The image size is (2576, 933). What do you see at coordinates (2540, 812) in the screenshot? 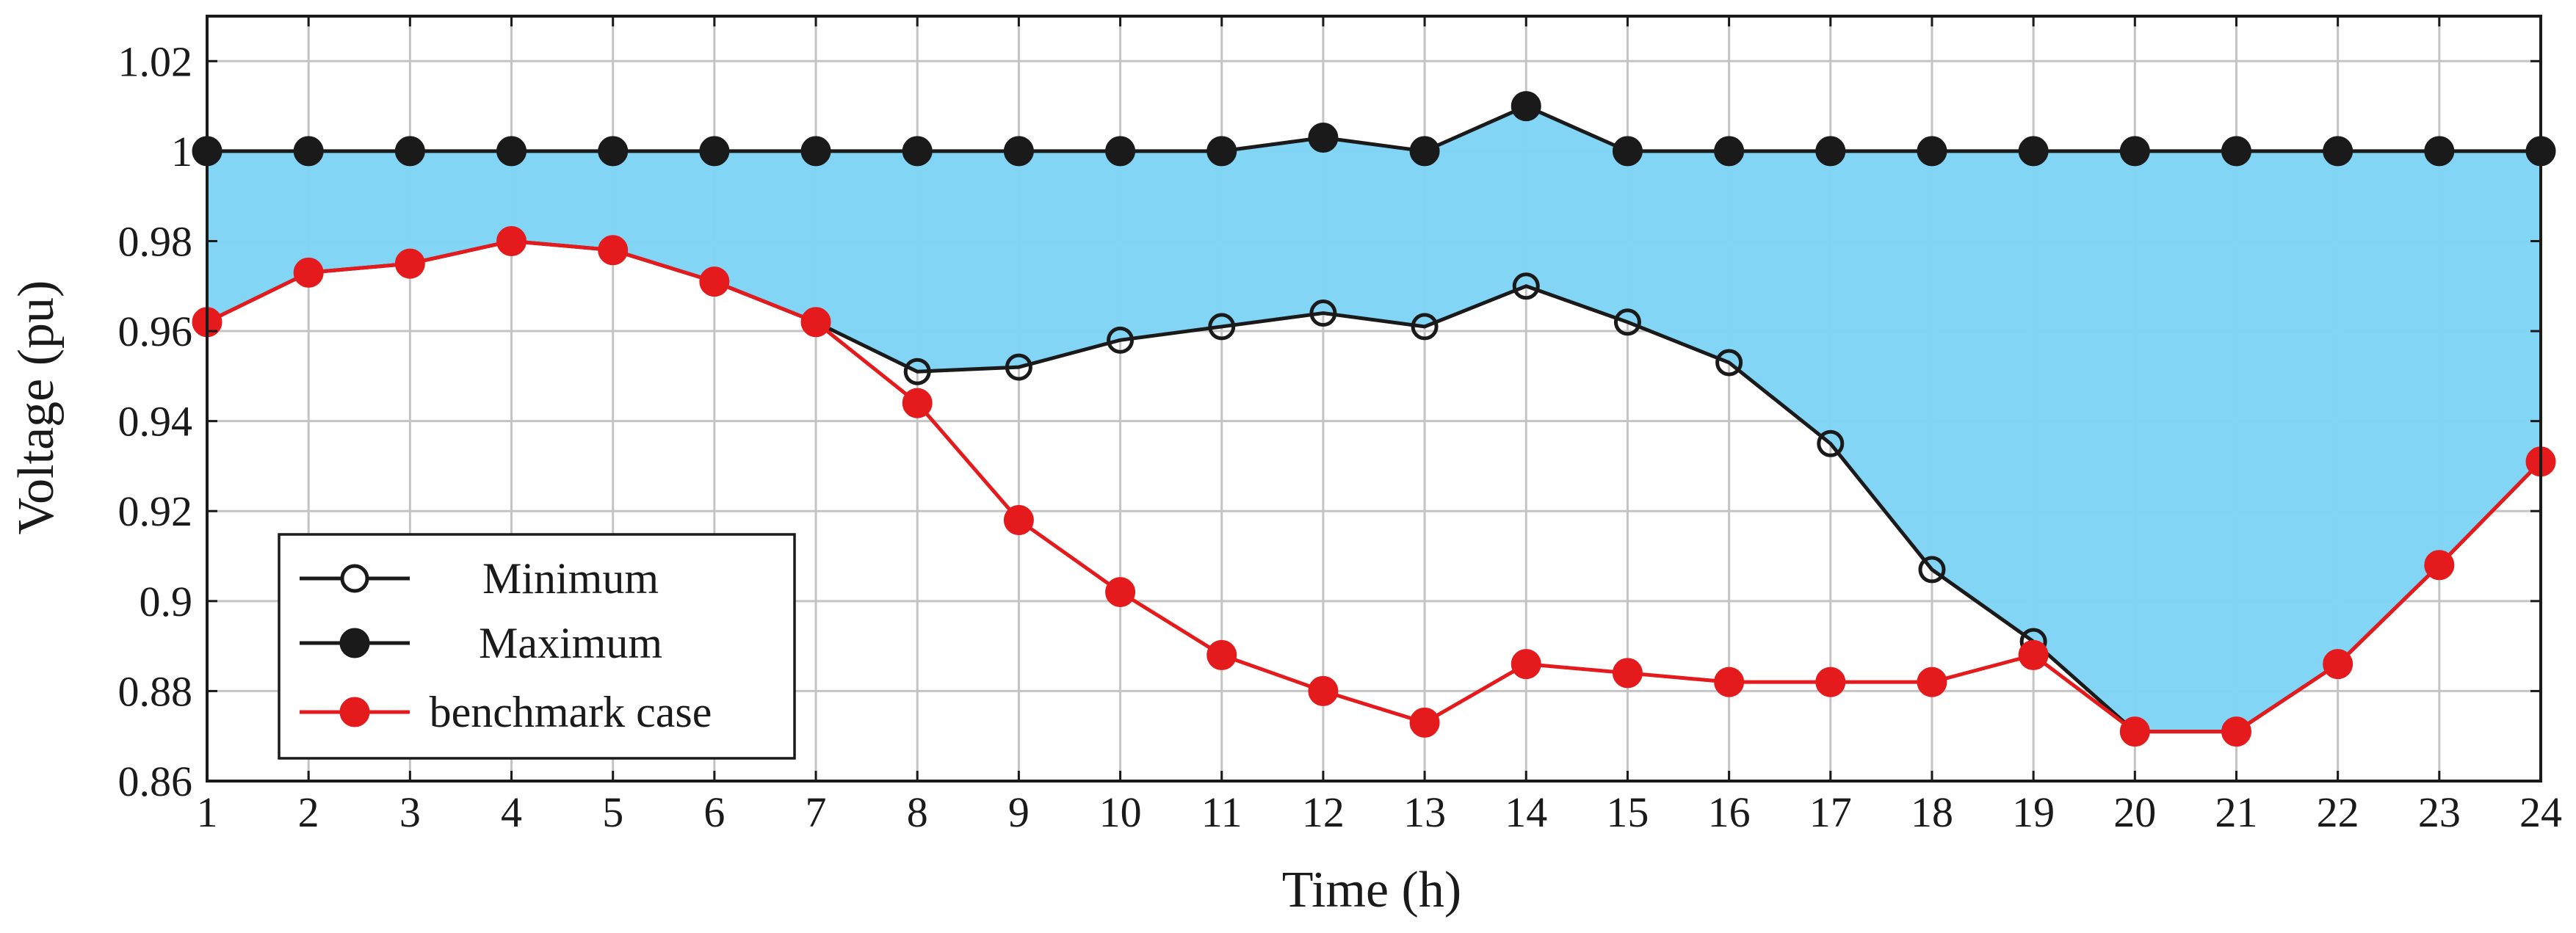
I see `x-tick-label: 24` at bounding box center [2540, 812].